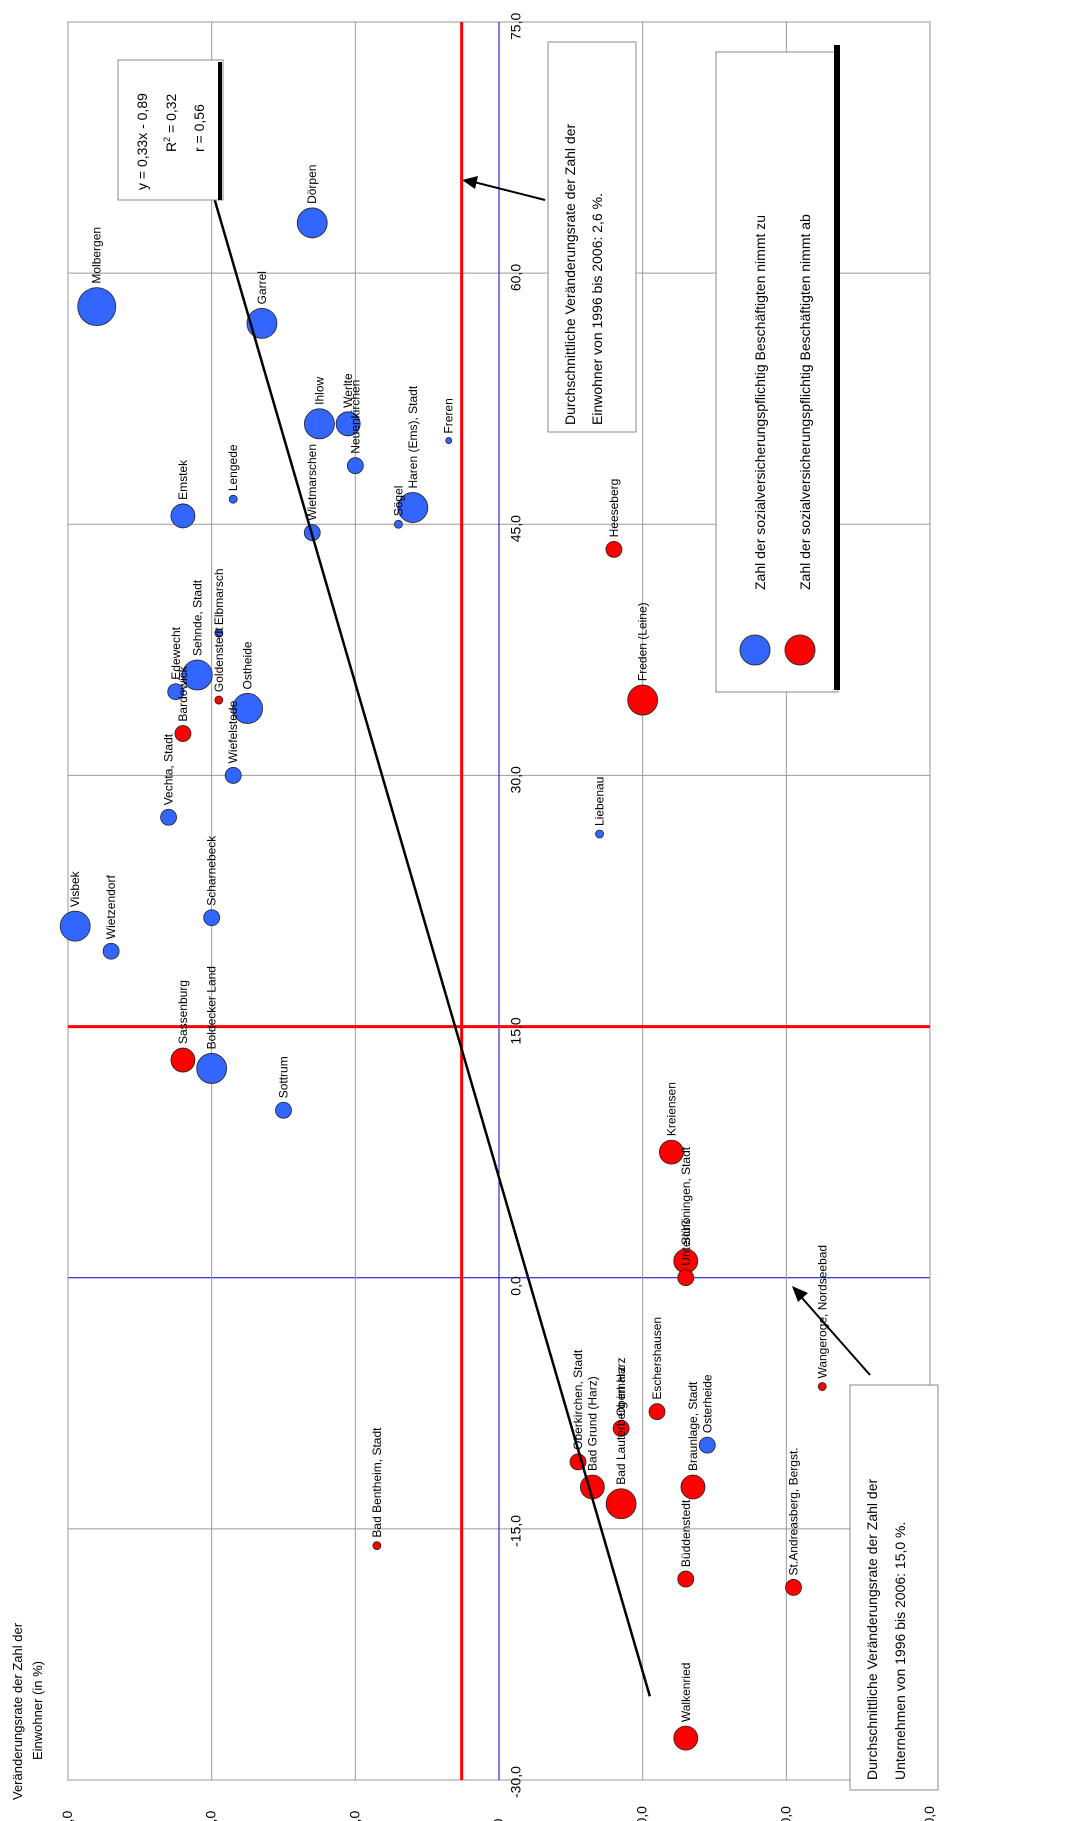  Describe the element at coordinates (248, 665) in the screenshot. I see `point-label: Ostheide` at that location.